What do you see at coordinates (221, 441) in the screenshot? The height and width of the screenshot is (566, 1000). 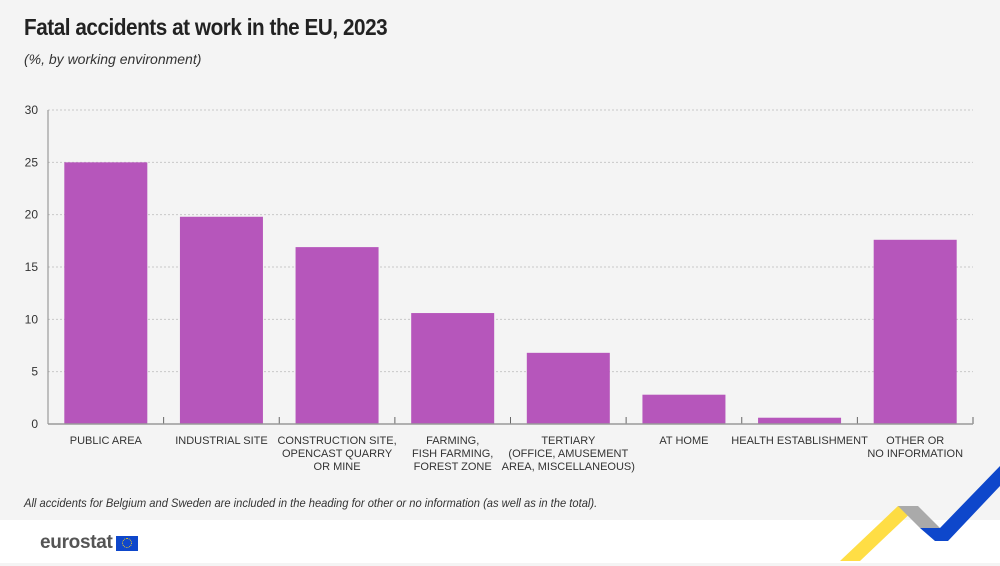 I see `x-tick-label: INDUSTRIAL SITE` at bounding box center [221, 441].